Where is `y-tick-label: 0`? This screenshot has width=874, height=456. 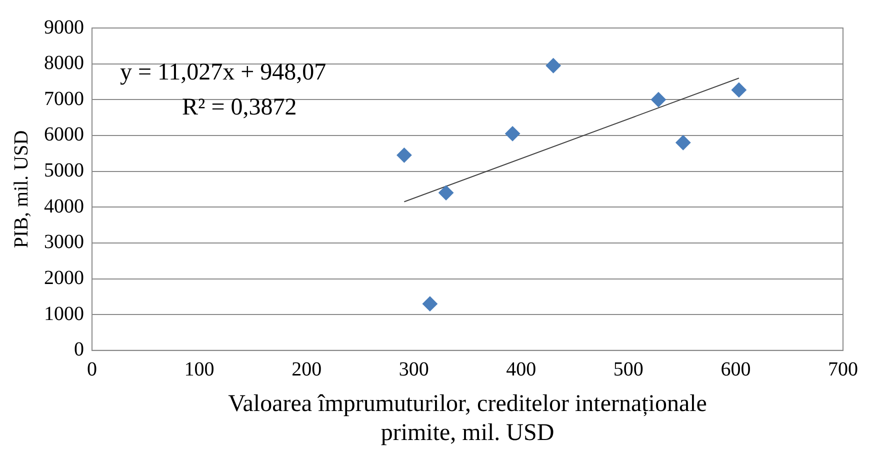
y-tick-label: 0 is located at coordinates (79, 349).